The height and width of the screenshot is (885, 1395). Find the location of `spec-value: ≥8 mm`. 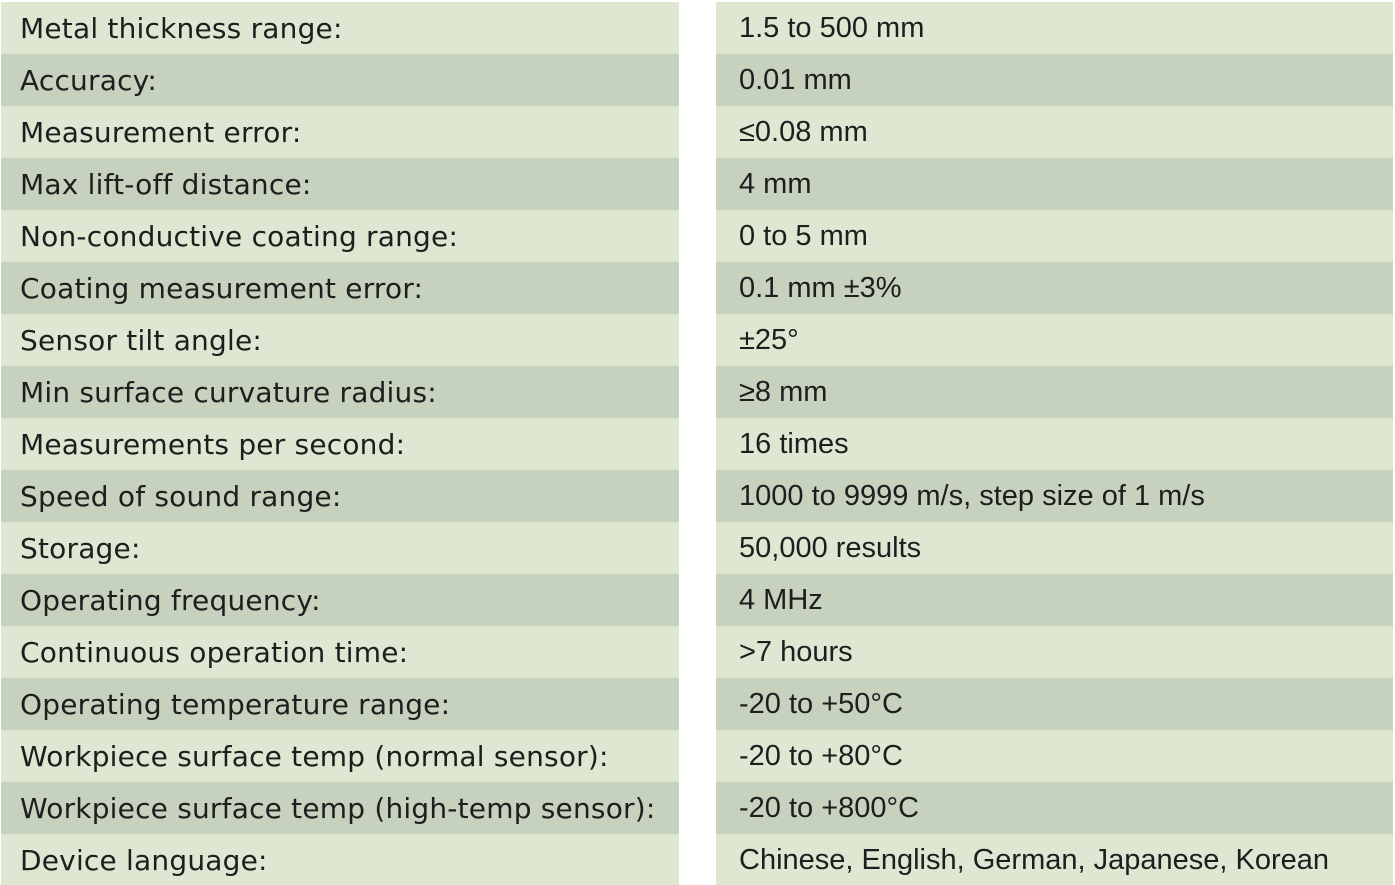

spec-value: ≥8 mm is located at coordinates (1054, 392).